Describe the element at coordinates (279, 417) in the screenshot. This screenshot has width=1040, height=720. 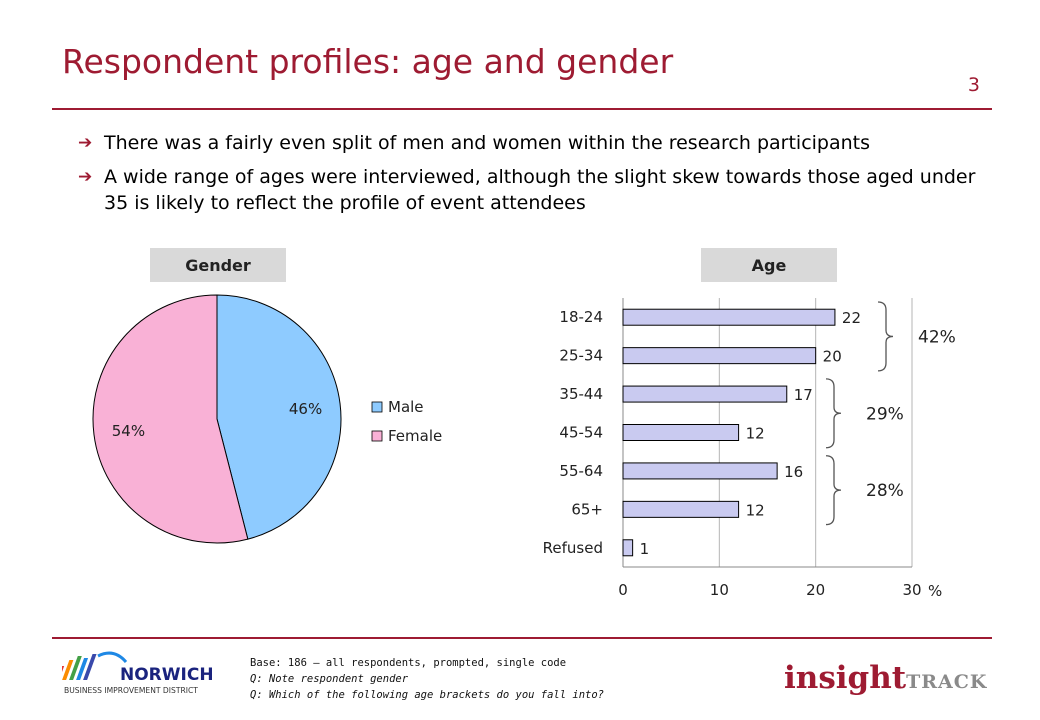
I see `pie-slice-male` at that location.